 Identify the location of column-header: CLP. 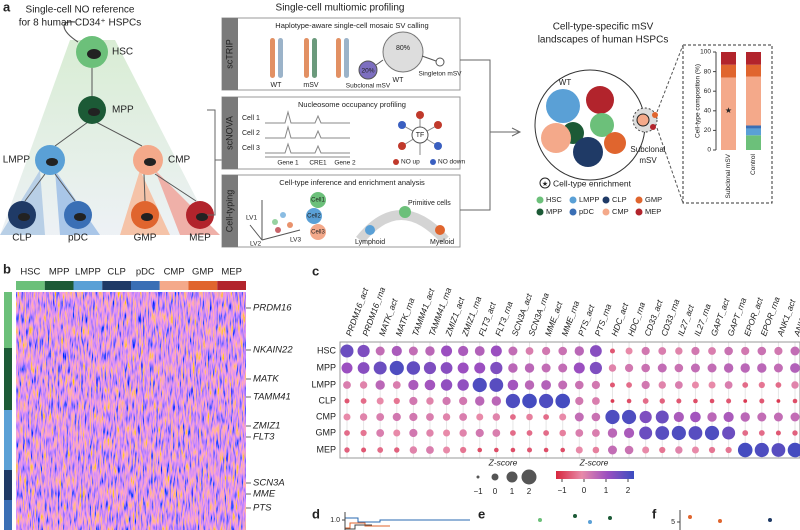
(116, 272).